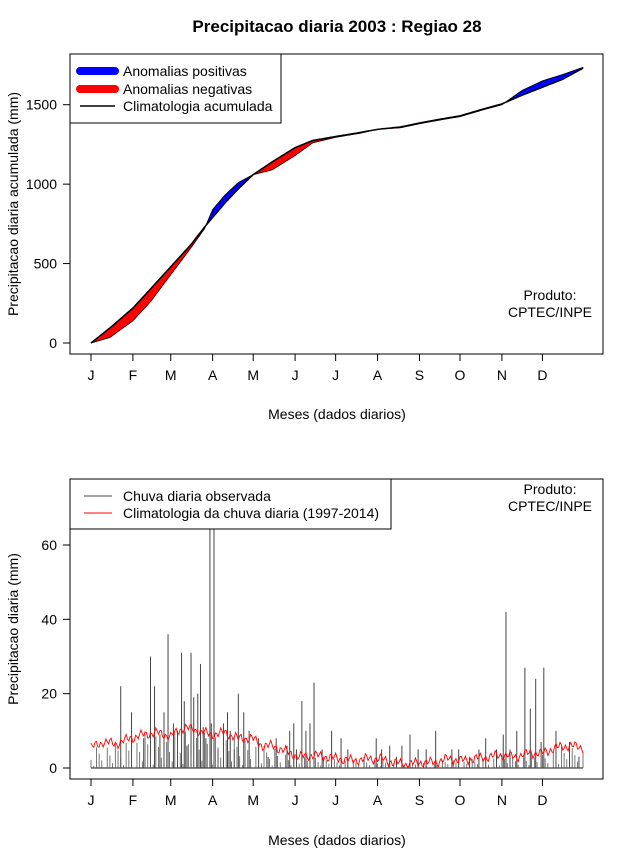  Describe the element at coordinates (46, 264) in the screenshot. I see `y-tick-label: 500` at that location.